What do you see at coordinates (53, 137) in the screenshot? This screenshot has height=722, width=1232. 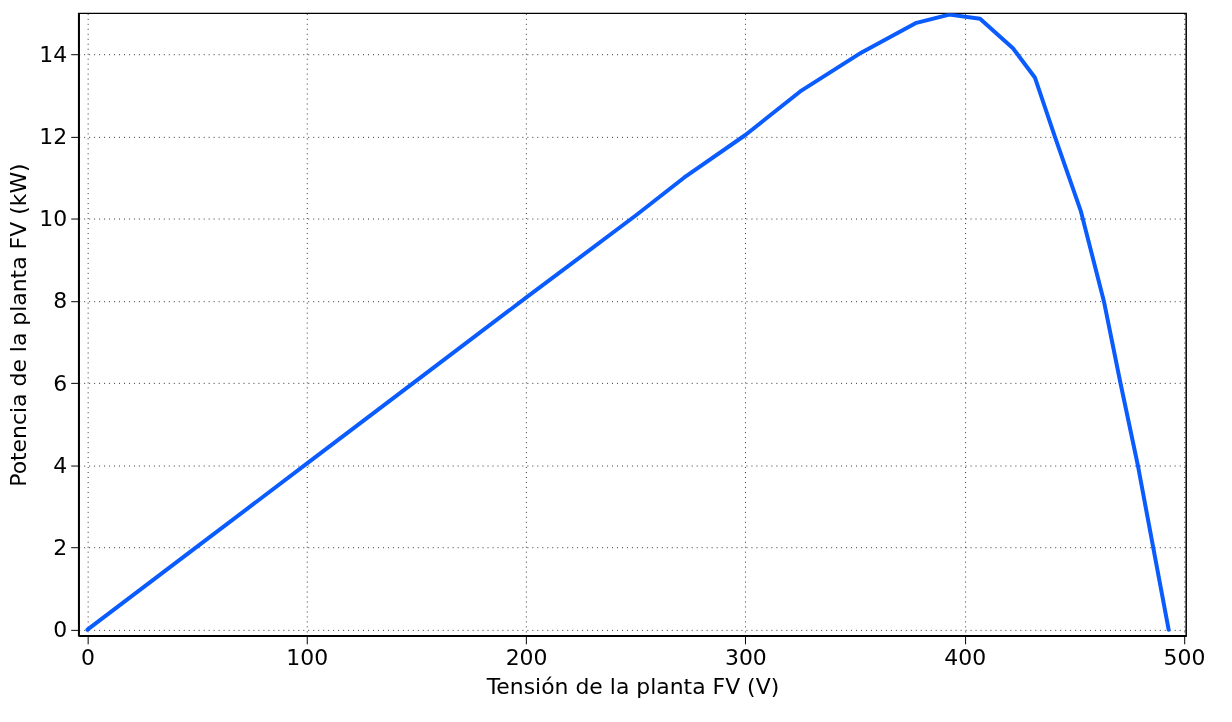 I see `y-tick-label: 12` at bounding box center [53, 137].